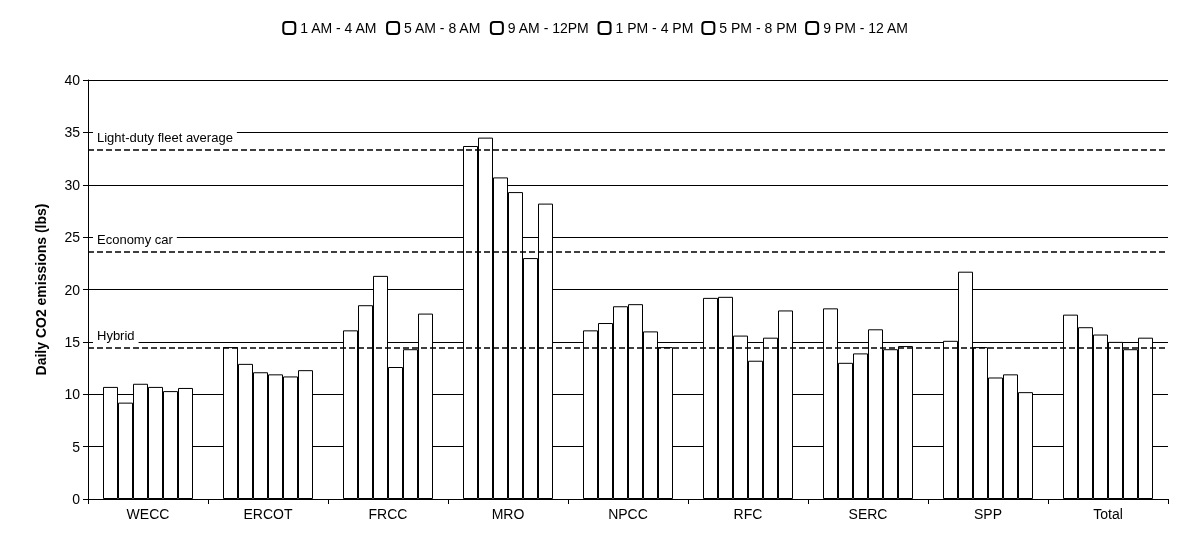 The width and height of the screenshot is (1191, 555). I want to click on legend-label: 1 AM - 4 AM, so click(338, 28).